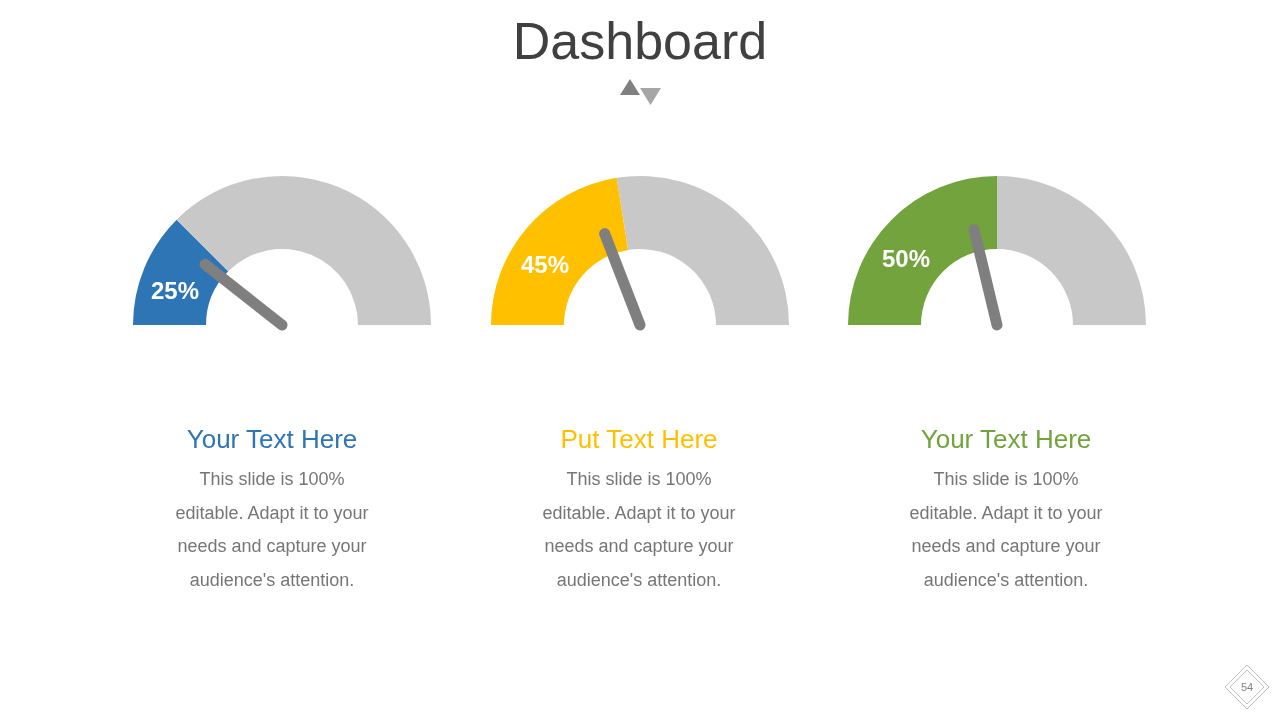  I want to click on text: Dashboard, so click(640, 41).